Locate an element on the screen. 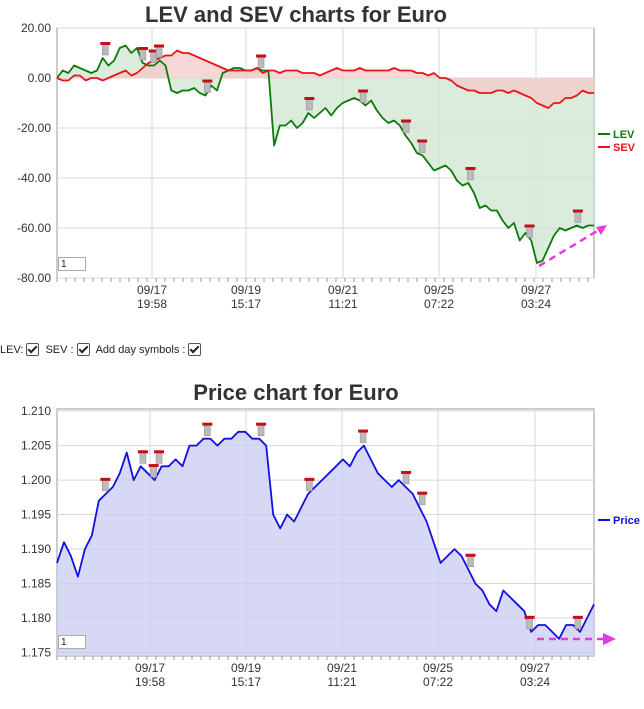 The image size is (644, 709). y-tick-label: -80.00 is located at coordinates (34, 278).